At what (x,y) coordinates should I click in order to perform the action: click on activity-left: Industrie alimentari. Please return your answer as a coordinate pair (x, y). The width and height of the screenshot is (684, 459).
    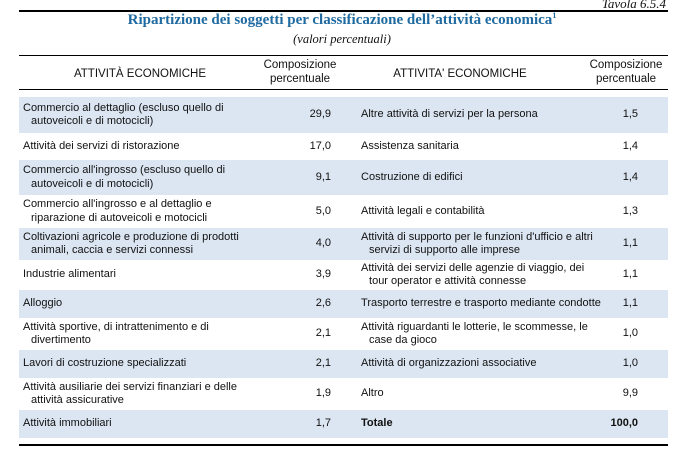
    Looking at the image, I should click on (69, 274).